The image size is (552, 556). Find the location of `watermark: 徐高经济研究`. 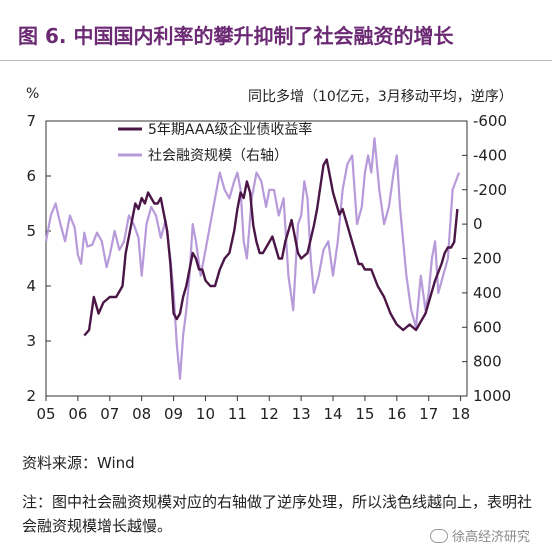

watermark: 徐高经济研究 is located at coordinates (480, 535).